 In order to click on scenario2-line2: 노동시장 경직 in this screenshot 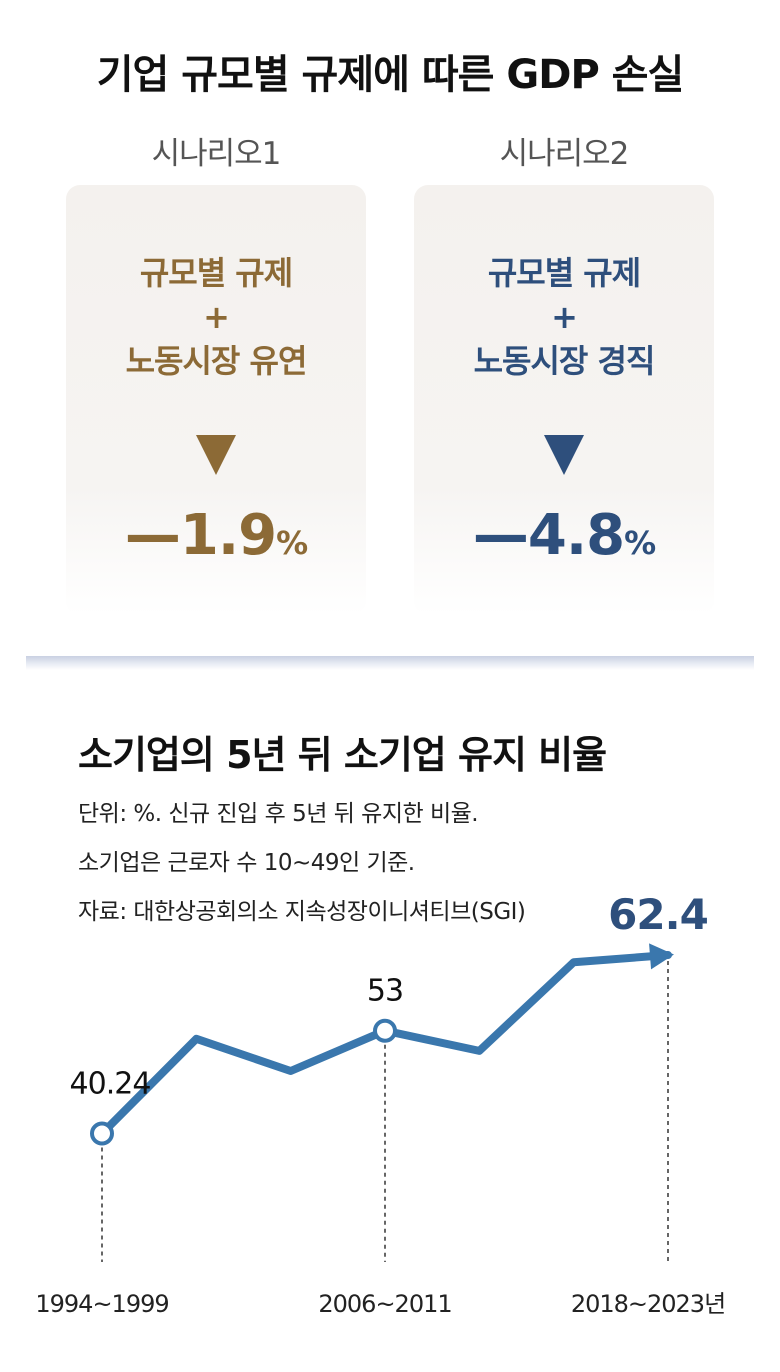, I will do `click(564, 361)`.